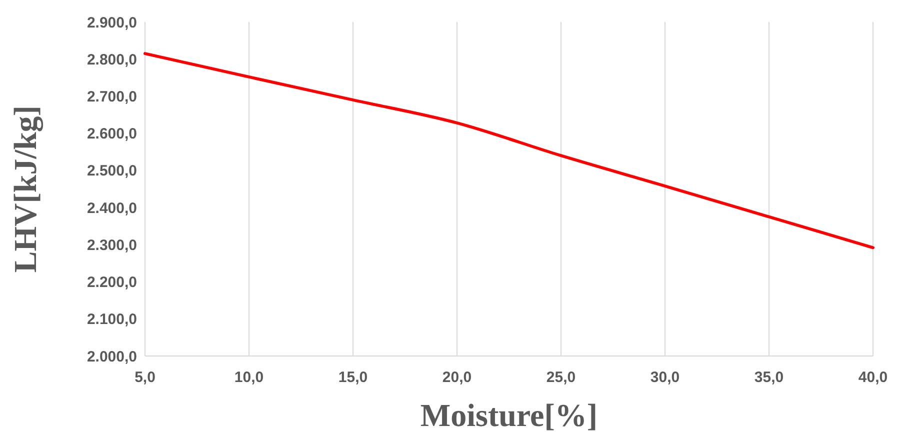 This screenshot has height=432, width=899. I want to click on x-tick-label: 20,0, so click(457, 377).